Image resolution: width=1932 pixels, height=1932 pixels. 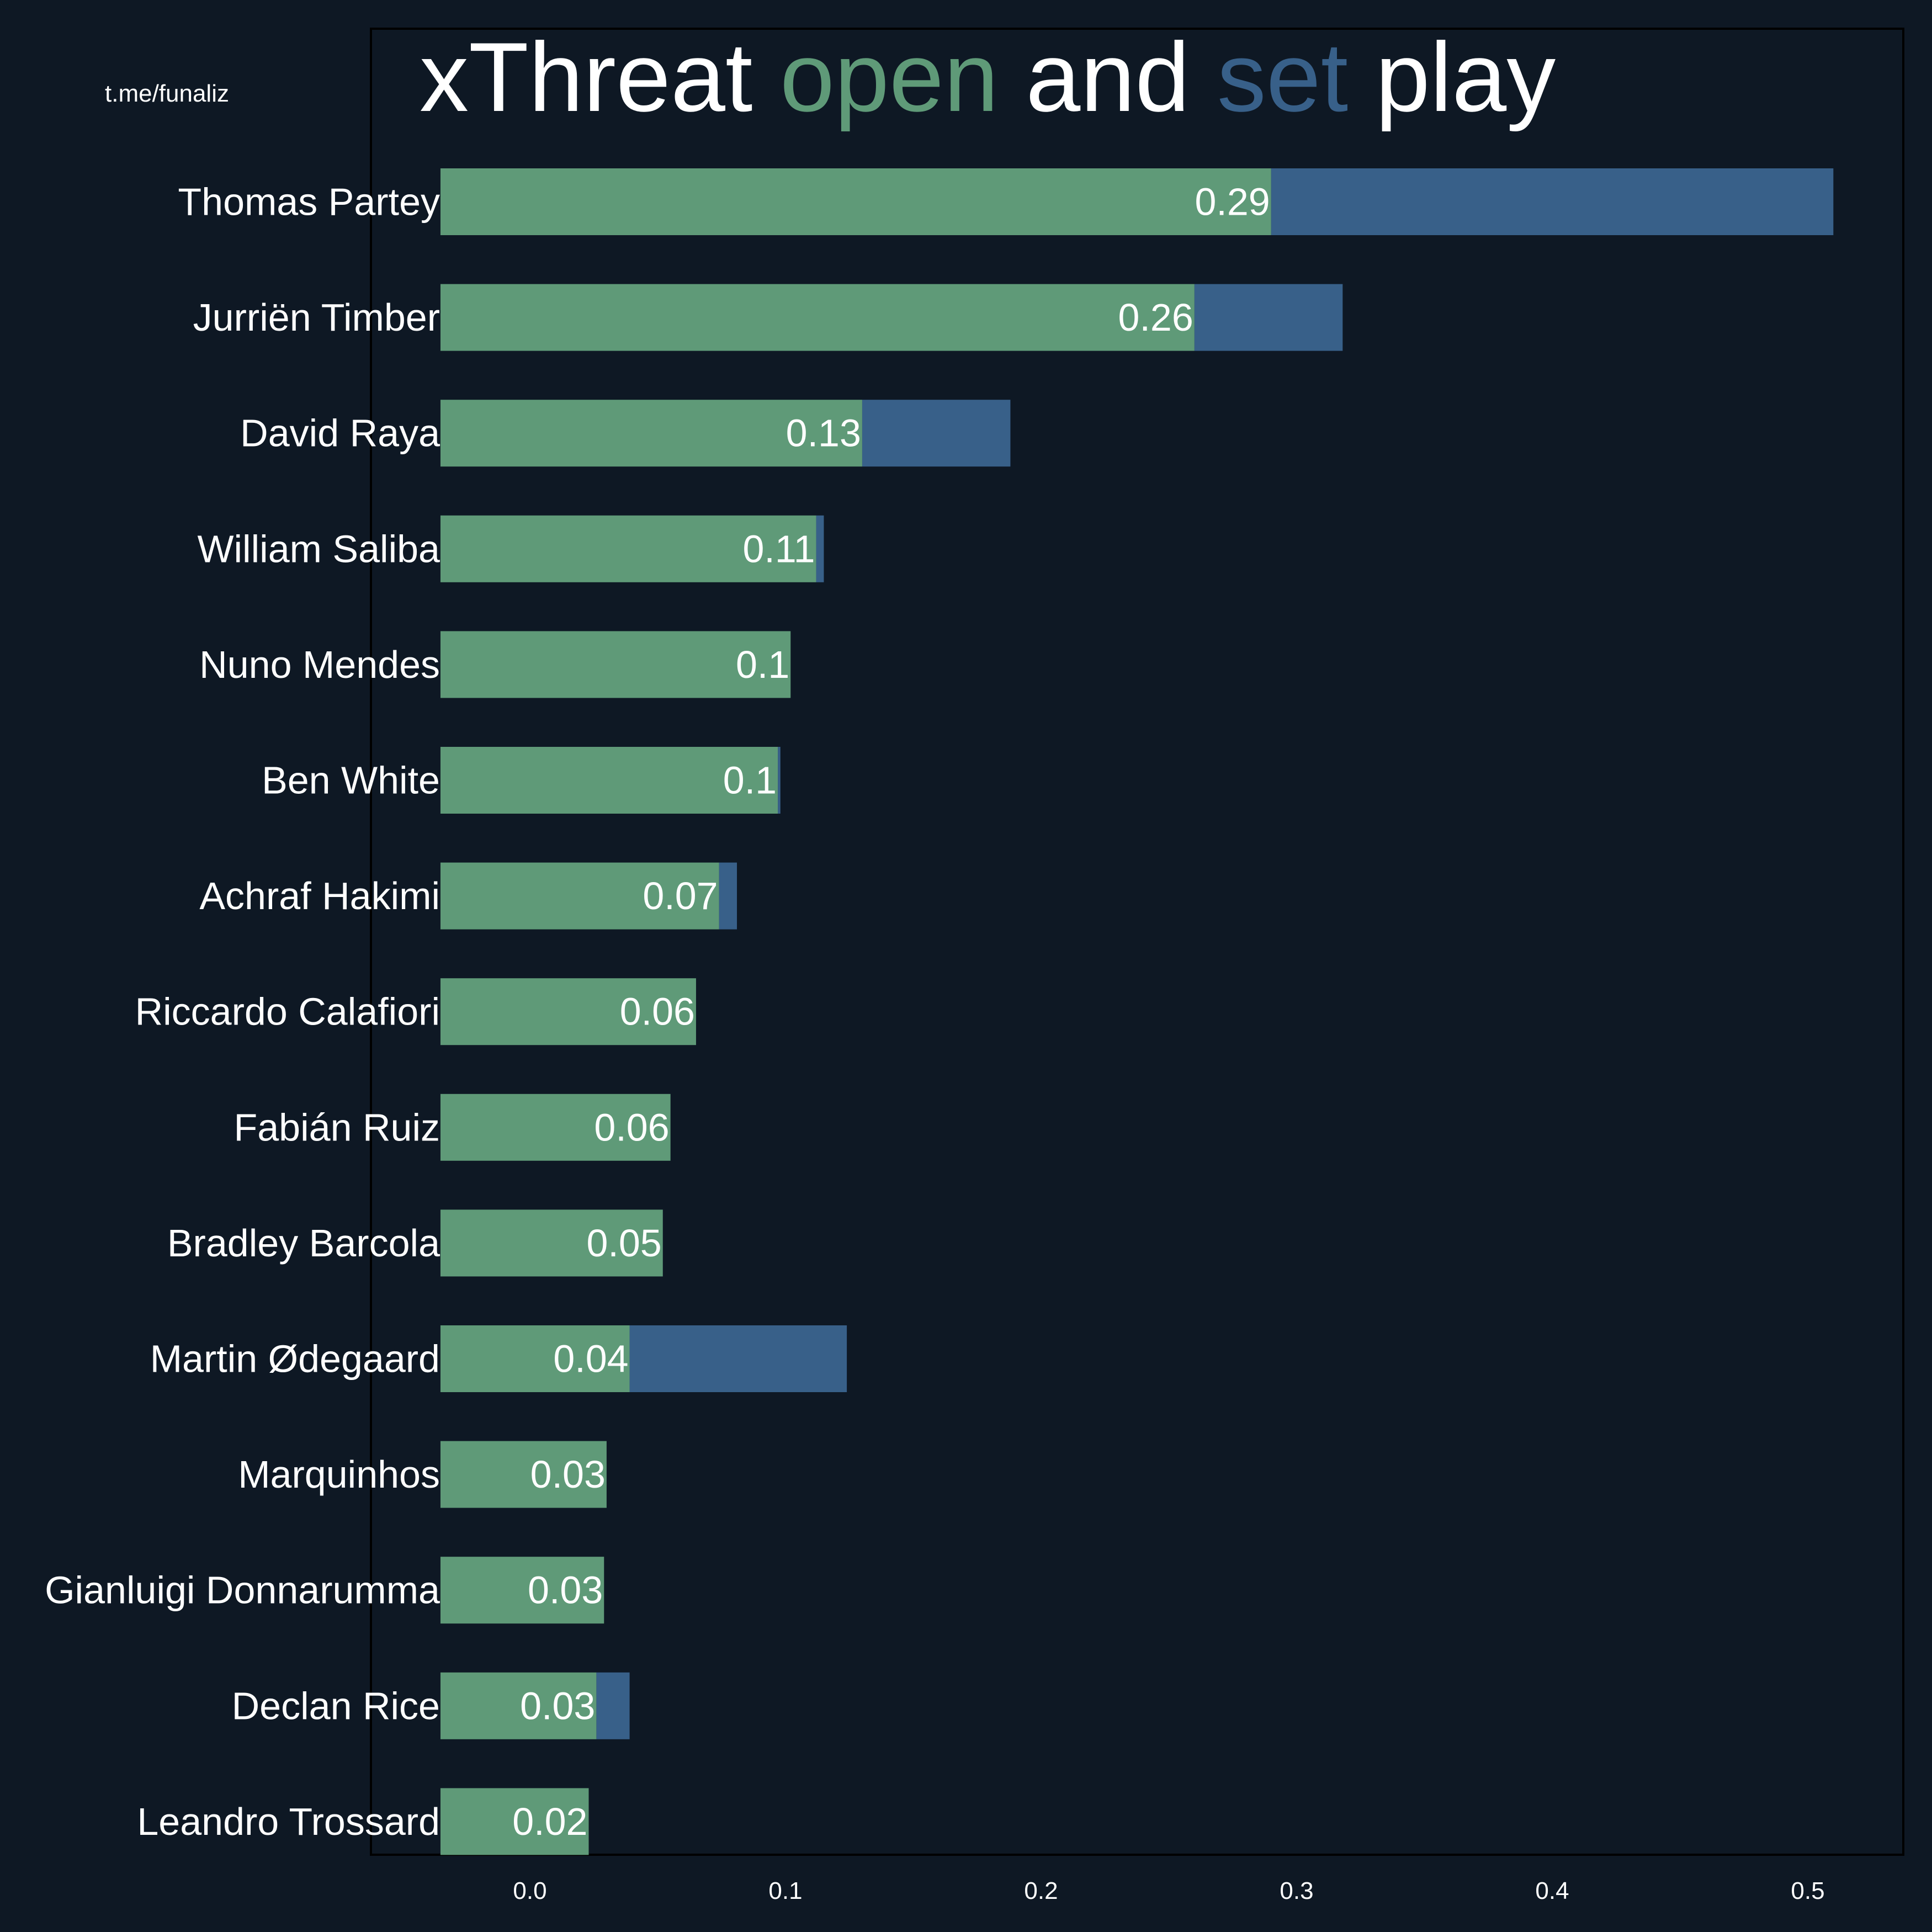 What do you see at coordinates (288, 1821) in the screenshot?
I see `category-label: Leandro Trossard` at bounding box center [288, 1821].